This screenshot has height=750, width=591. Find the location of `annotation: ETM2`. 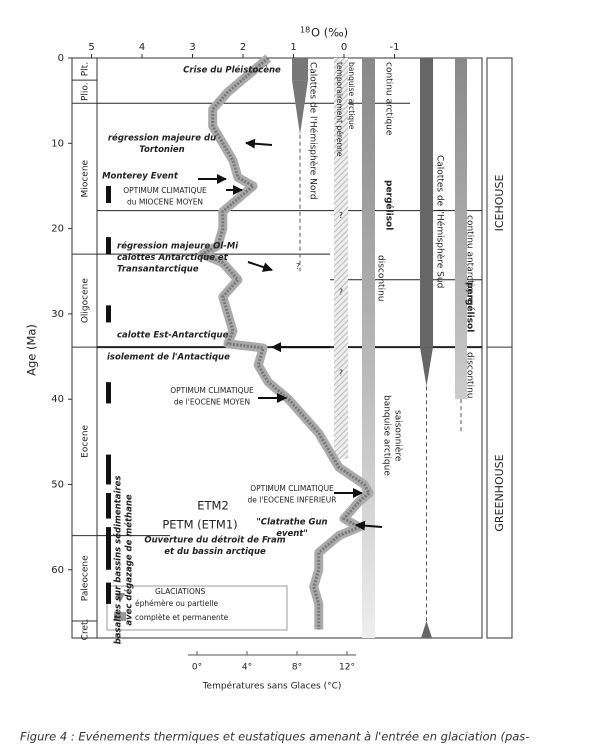

annotation: ETM2 is located at coordinates (213, 506).